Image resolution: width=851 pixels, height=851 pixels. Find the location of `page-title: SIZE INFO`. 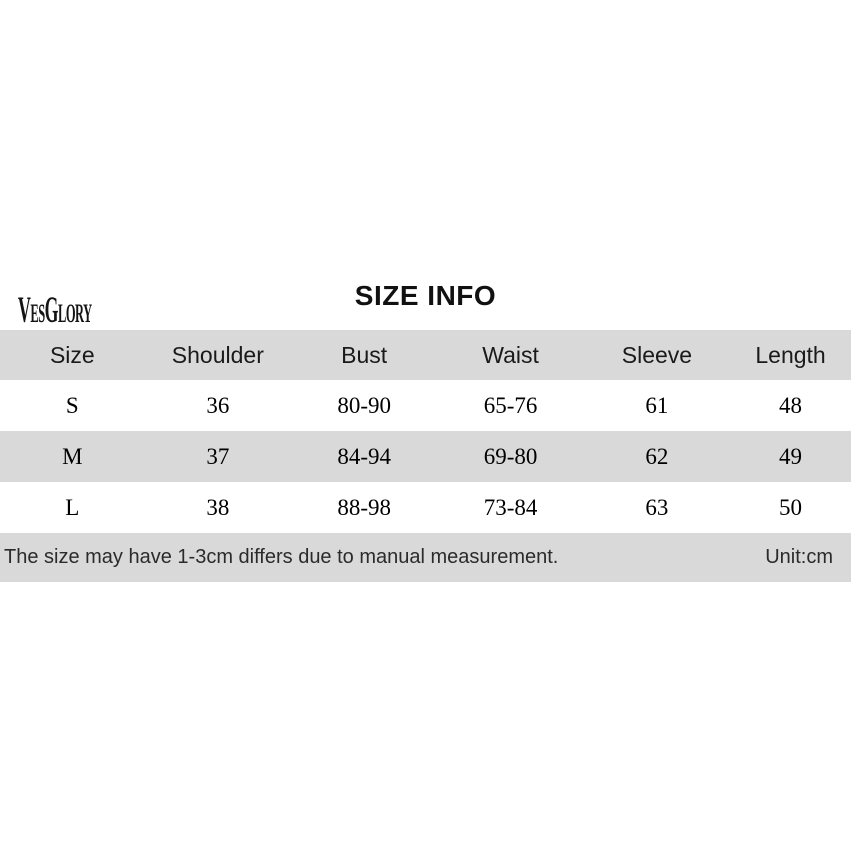

page-title: SIZE INFO is located at coordinates (425, 295).